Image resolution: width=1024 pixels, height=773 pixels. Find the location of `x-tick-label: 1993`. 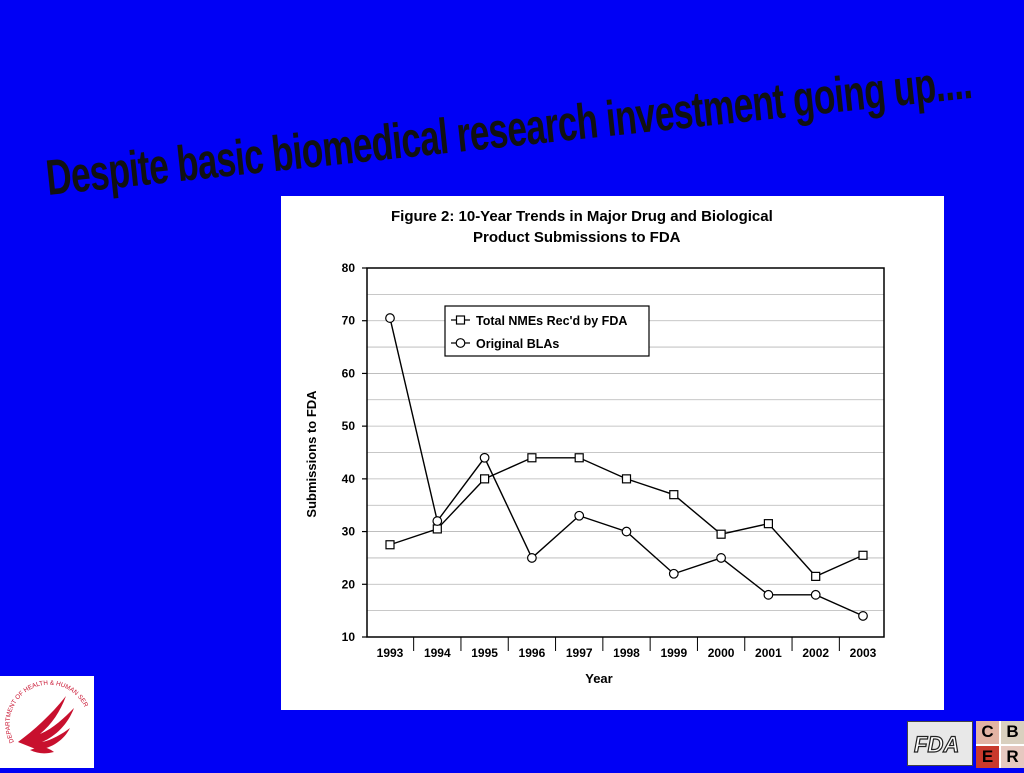

x-tick-label: 1993 is located at coordinates (390, 653).